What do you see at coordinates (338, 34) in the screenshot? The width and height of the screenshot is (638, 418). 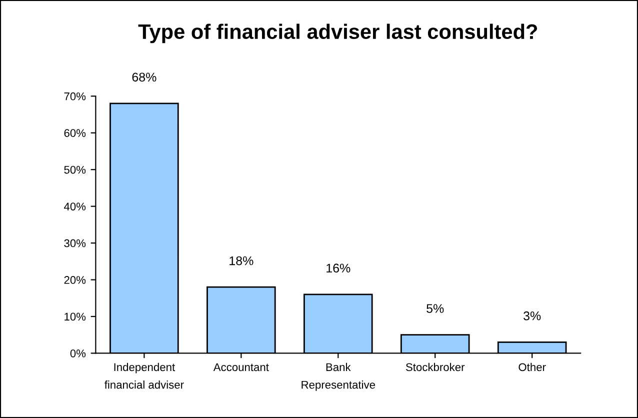 I see `chart-title: Type of financial adviser last consulted?` at bounding box center [338, 34].